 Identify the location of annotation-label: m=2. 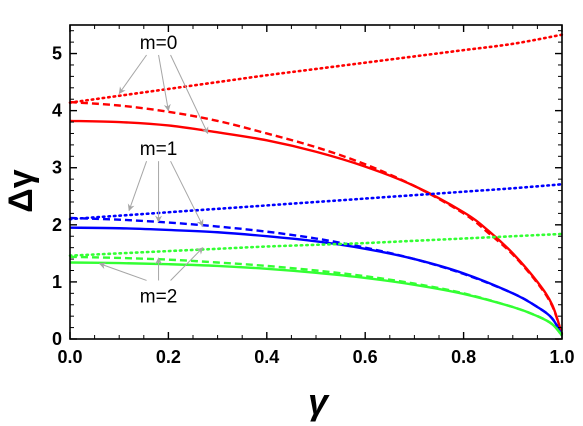
(159, 296).